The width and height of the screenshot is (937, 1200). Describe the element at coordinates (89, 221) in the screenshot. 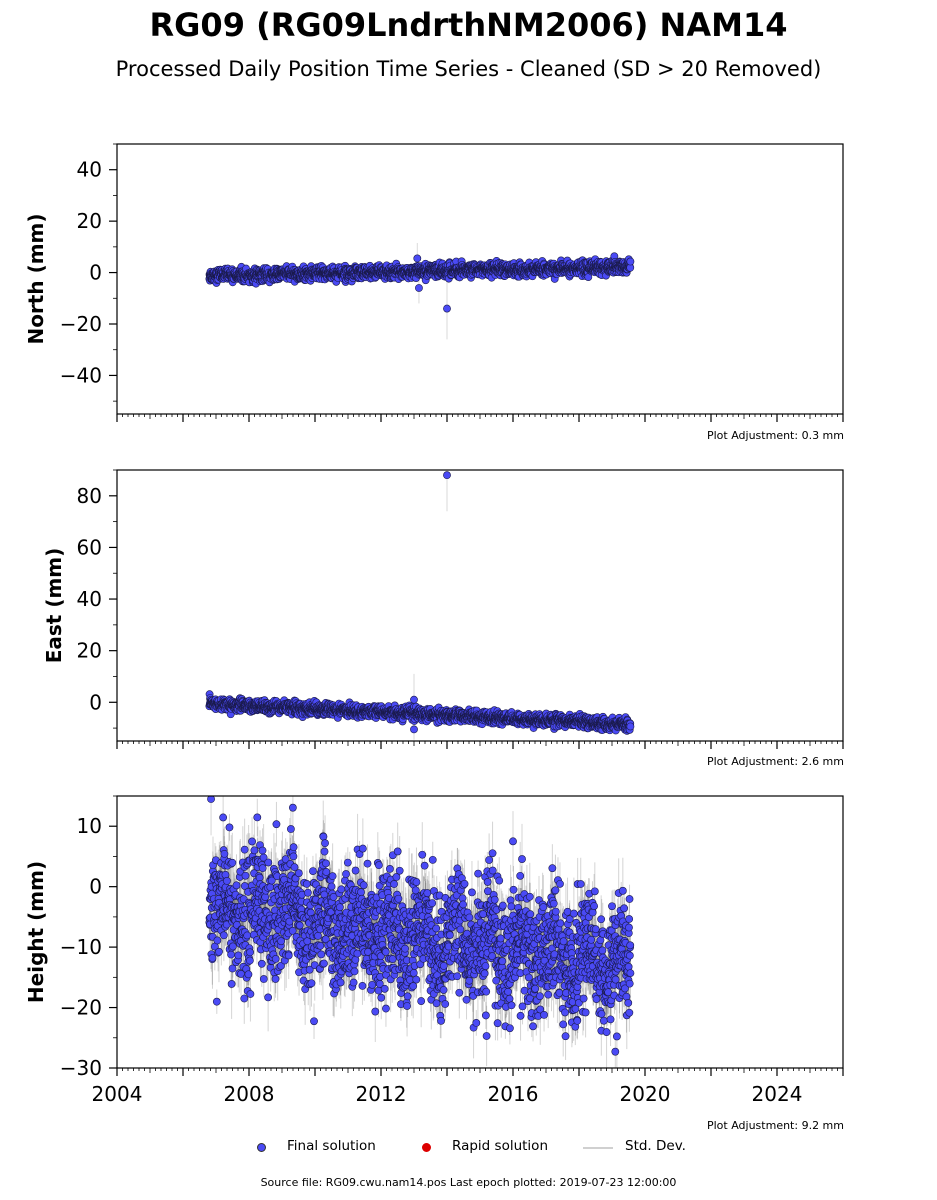

I see `y-tick-label: 20` at that location.